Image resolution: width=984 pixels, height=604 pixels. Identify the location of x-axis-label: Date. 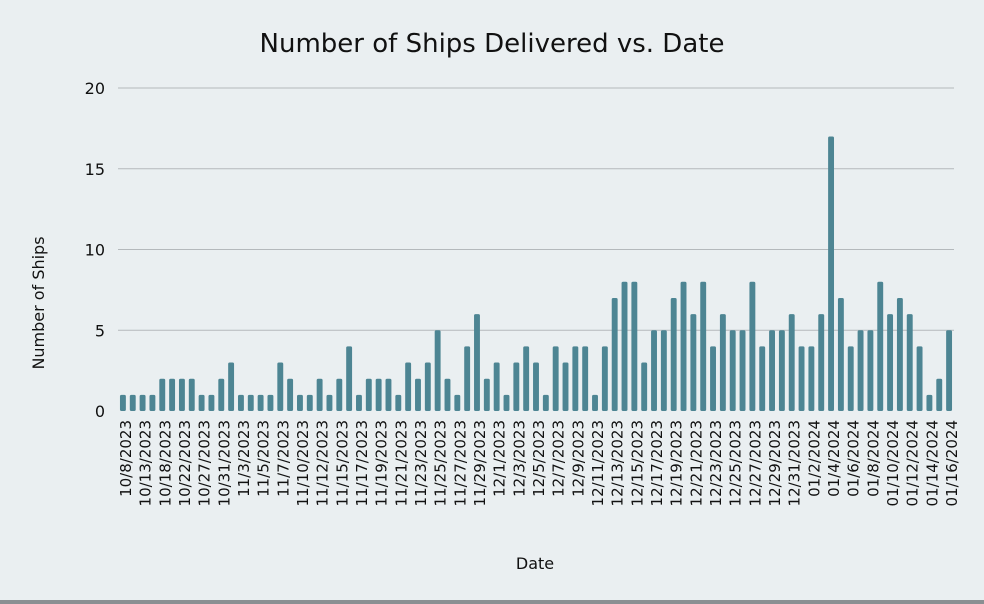
(535, 563).